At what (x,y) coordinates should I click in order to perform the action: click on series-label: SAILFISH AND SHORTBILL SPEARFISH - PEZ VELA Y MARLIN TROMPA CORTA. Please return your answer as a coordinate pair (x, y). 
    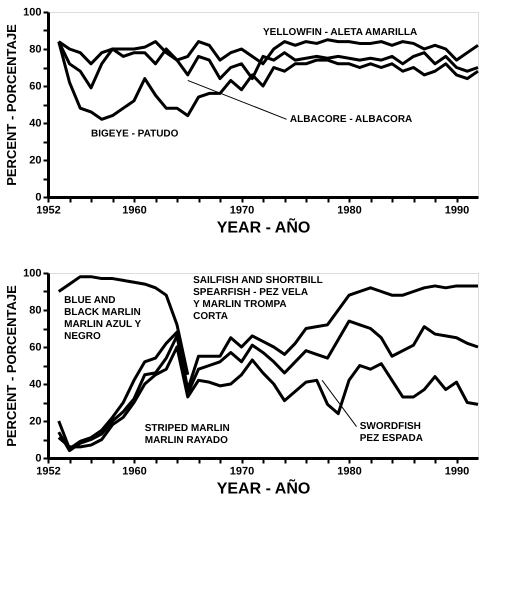
    Looking at the image, I should click on (258, 298).